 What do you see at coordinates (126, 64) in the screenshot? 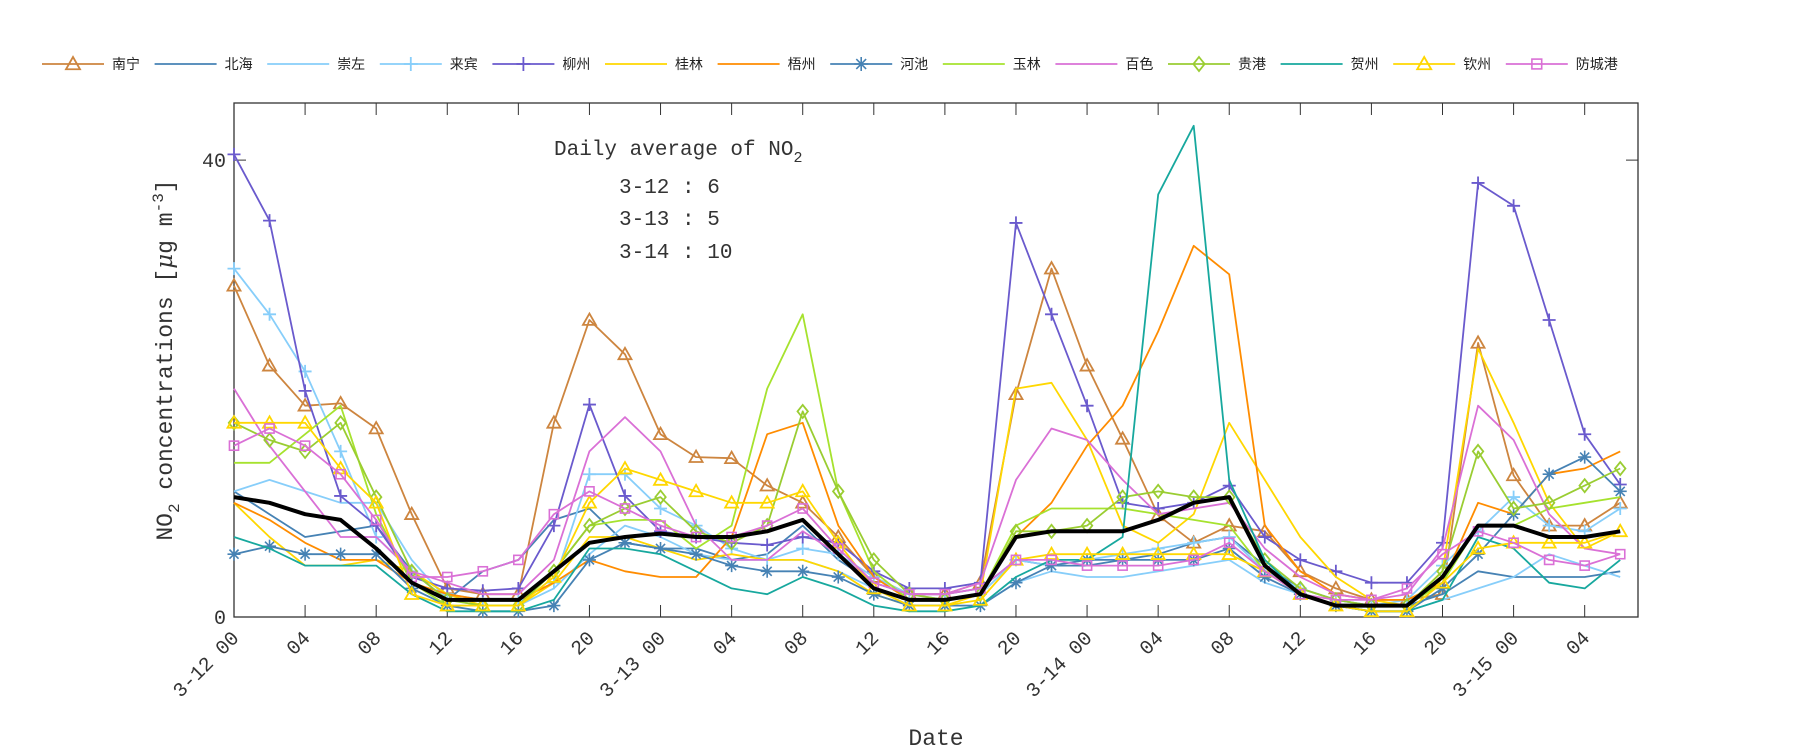
I see `legend-label: 南宁` at bounding box center [126, 64].